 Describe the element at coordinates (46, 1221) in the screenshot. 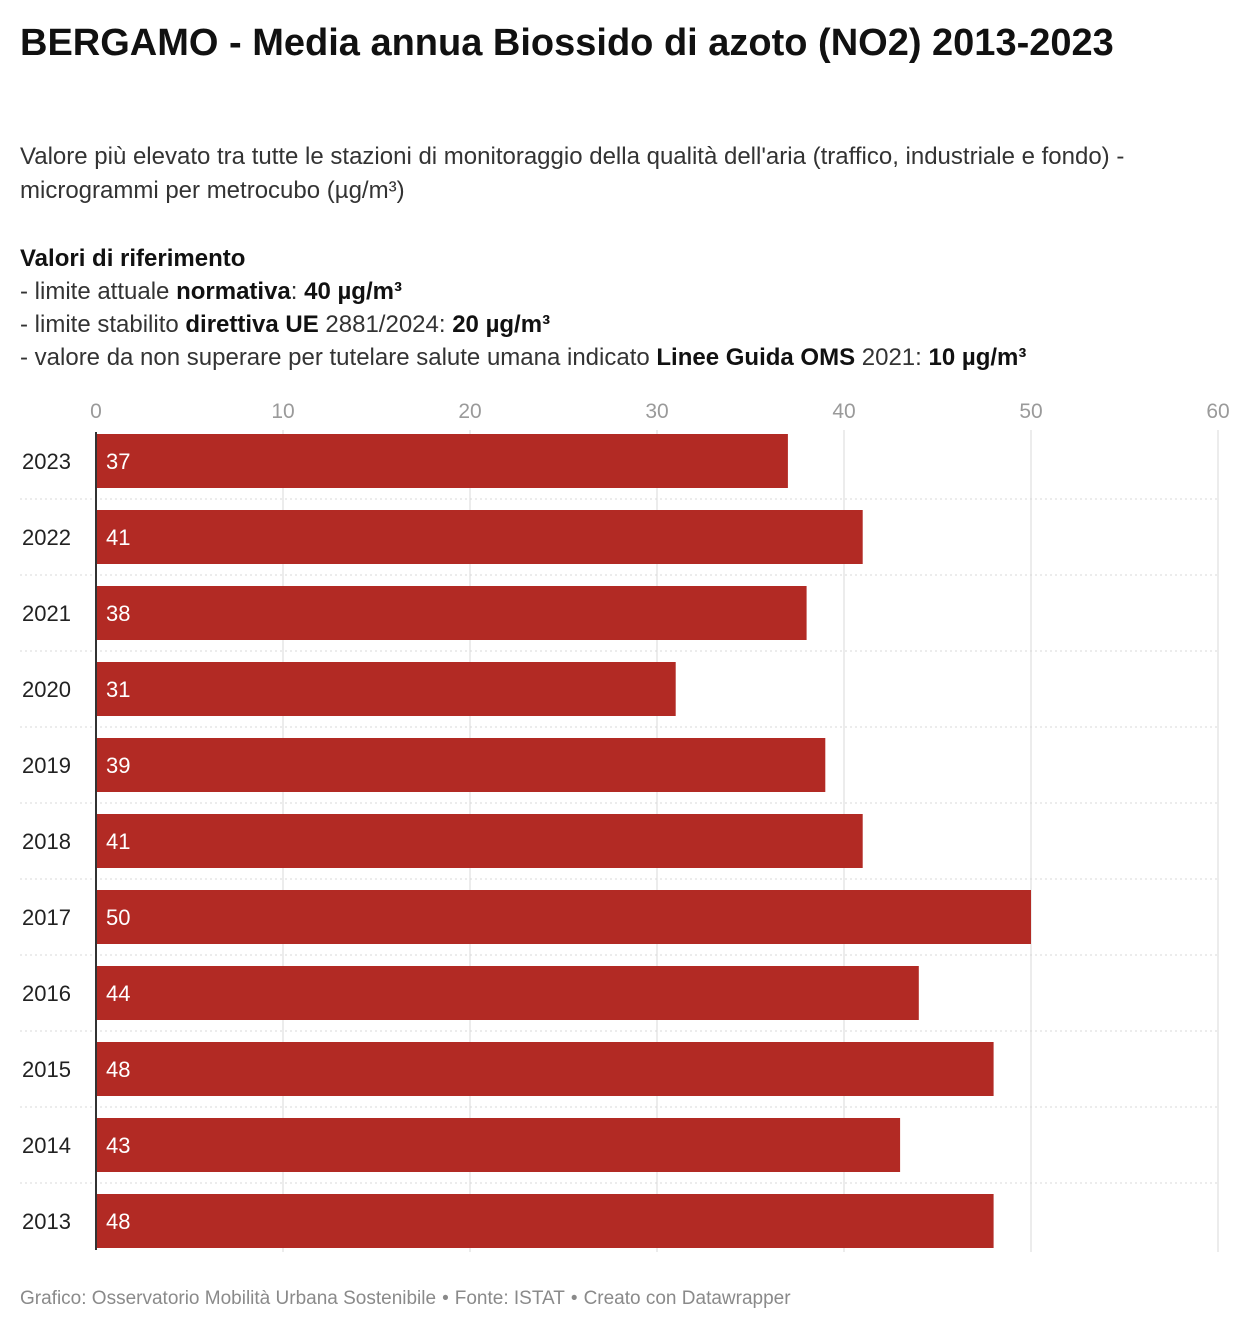

I see `category-label: 2013` at that location.